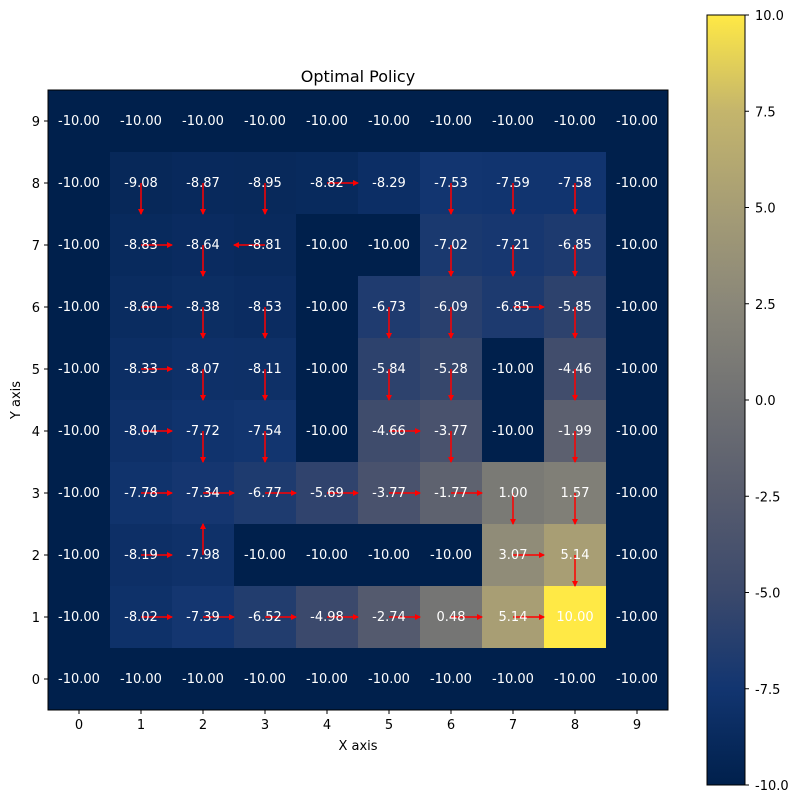 Image resolution: width=807 pixels, height=803 pixels. What do you see at coordinates (769, 16) in the screenshot?
I see `colorbar-tick-label: 10.0` at bounding box center [769, 16].